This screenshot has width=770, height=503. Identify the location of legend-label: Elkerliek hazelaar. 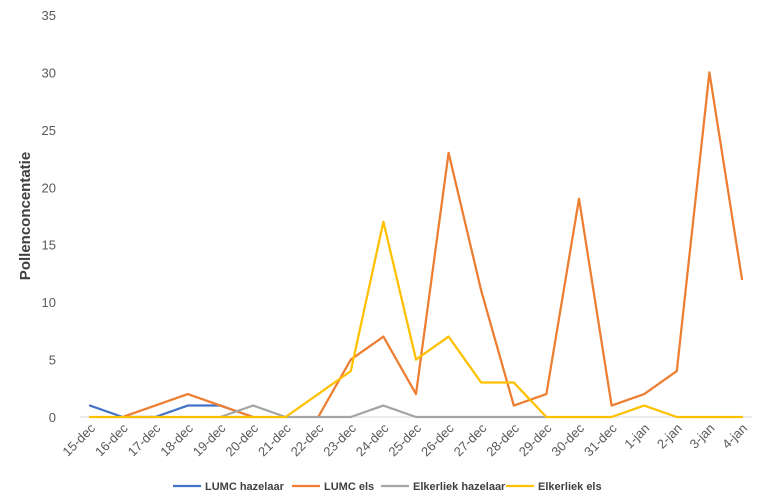
(459, 487).